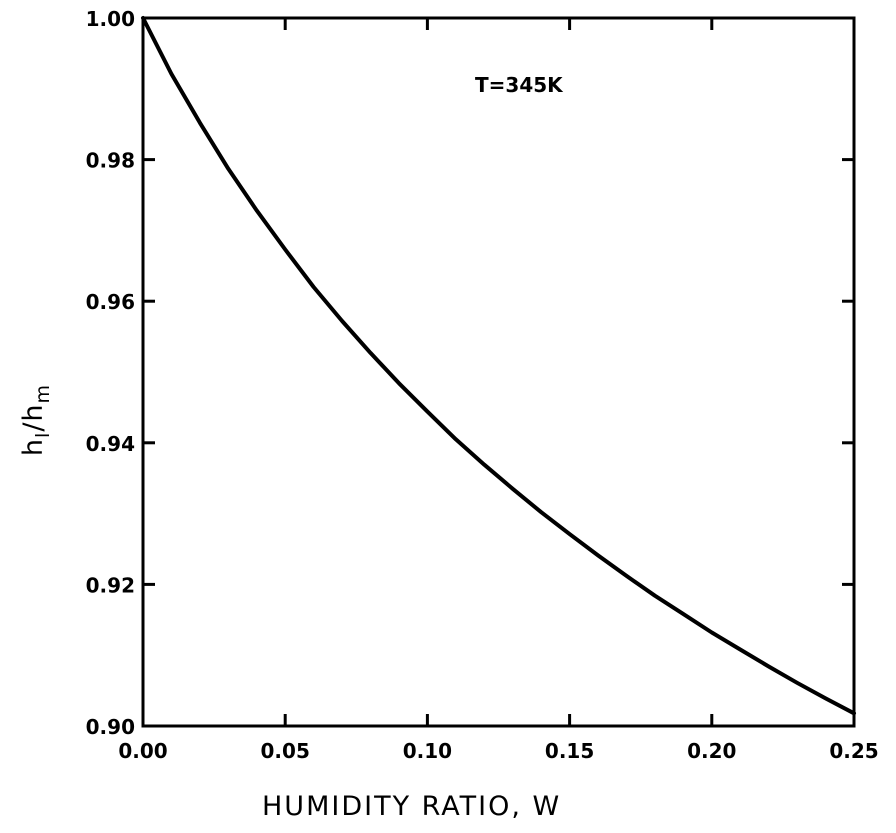  What do you see at coordinates (33, 427) in the screenshot?
I see `y-axis-title-slash: /` at bounding box center [33, 427].